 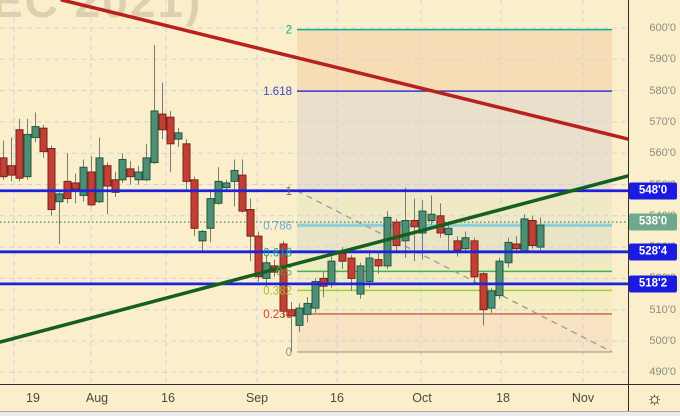 I want to click on time-axis-separator, so click(x=340, y=384).